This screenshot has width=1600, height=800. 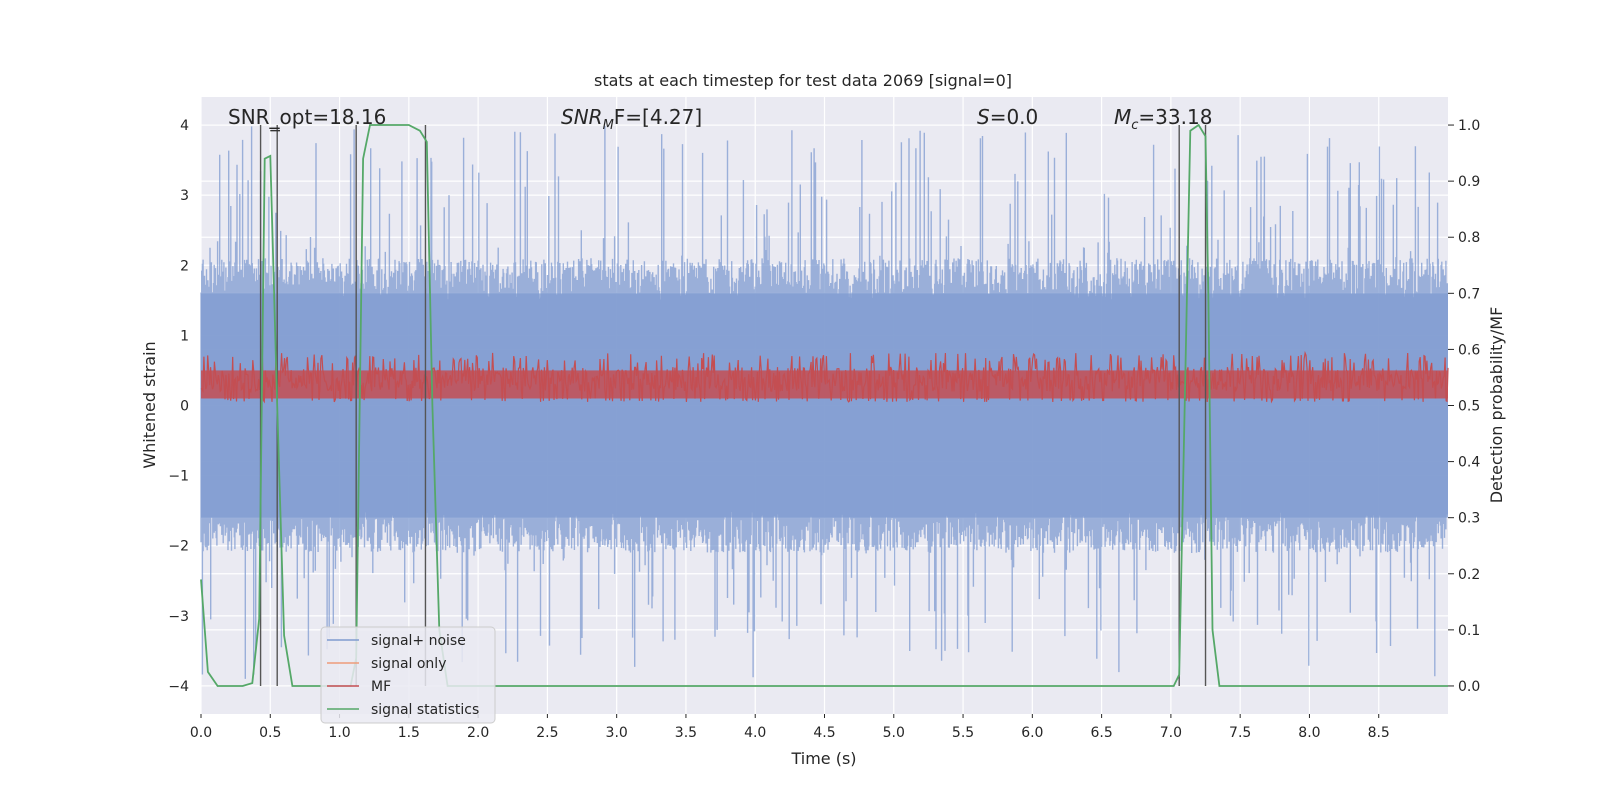 I want to click on x-tick-label: 7.0, so click(x=1171, y=733).